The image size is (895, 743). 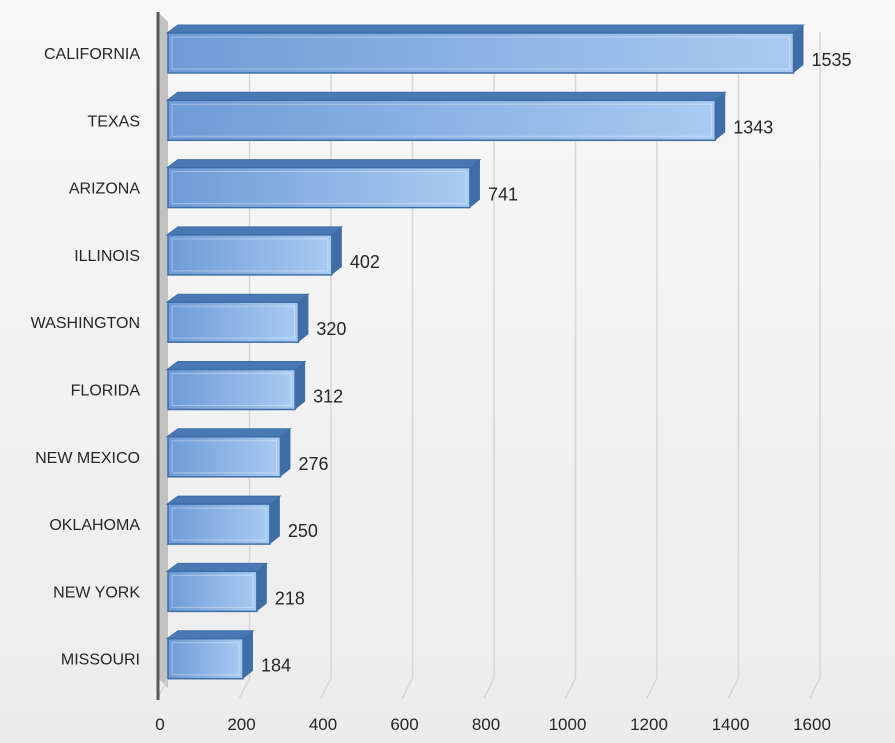 What do you see at coordinates (92, 54) in the screenshot?
I see `category-label: CALIFORNIA` at bounding box center [92, 54].